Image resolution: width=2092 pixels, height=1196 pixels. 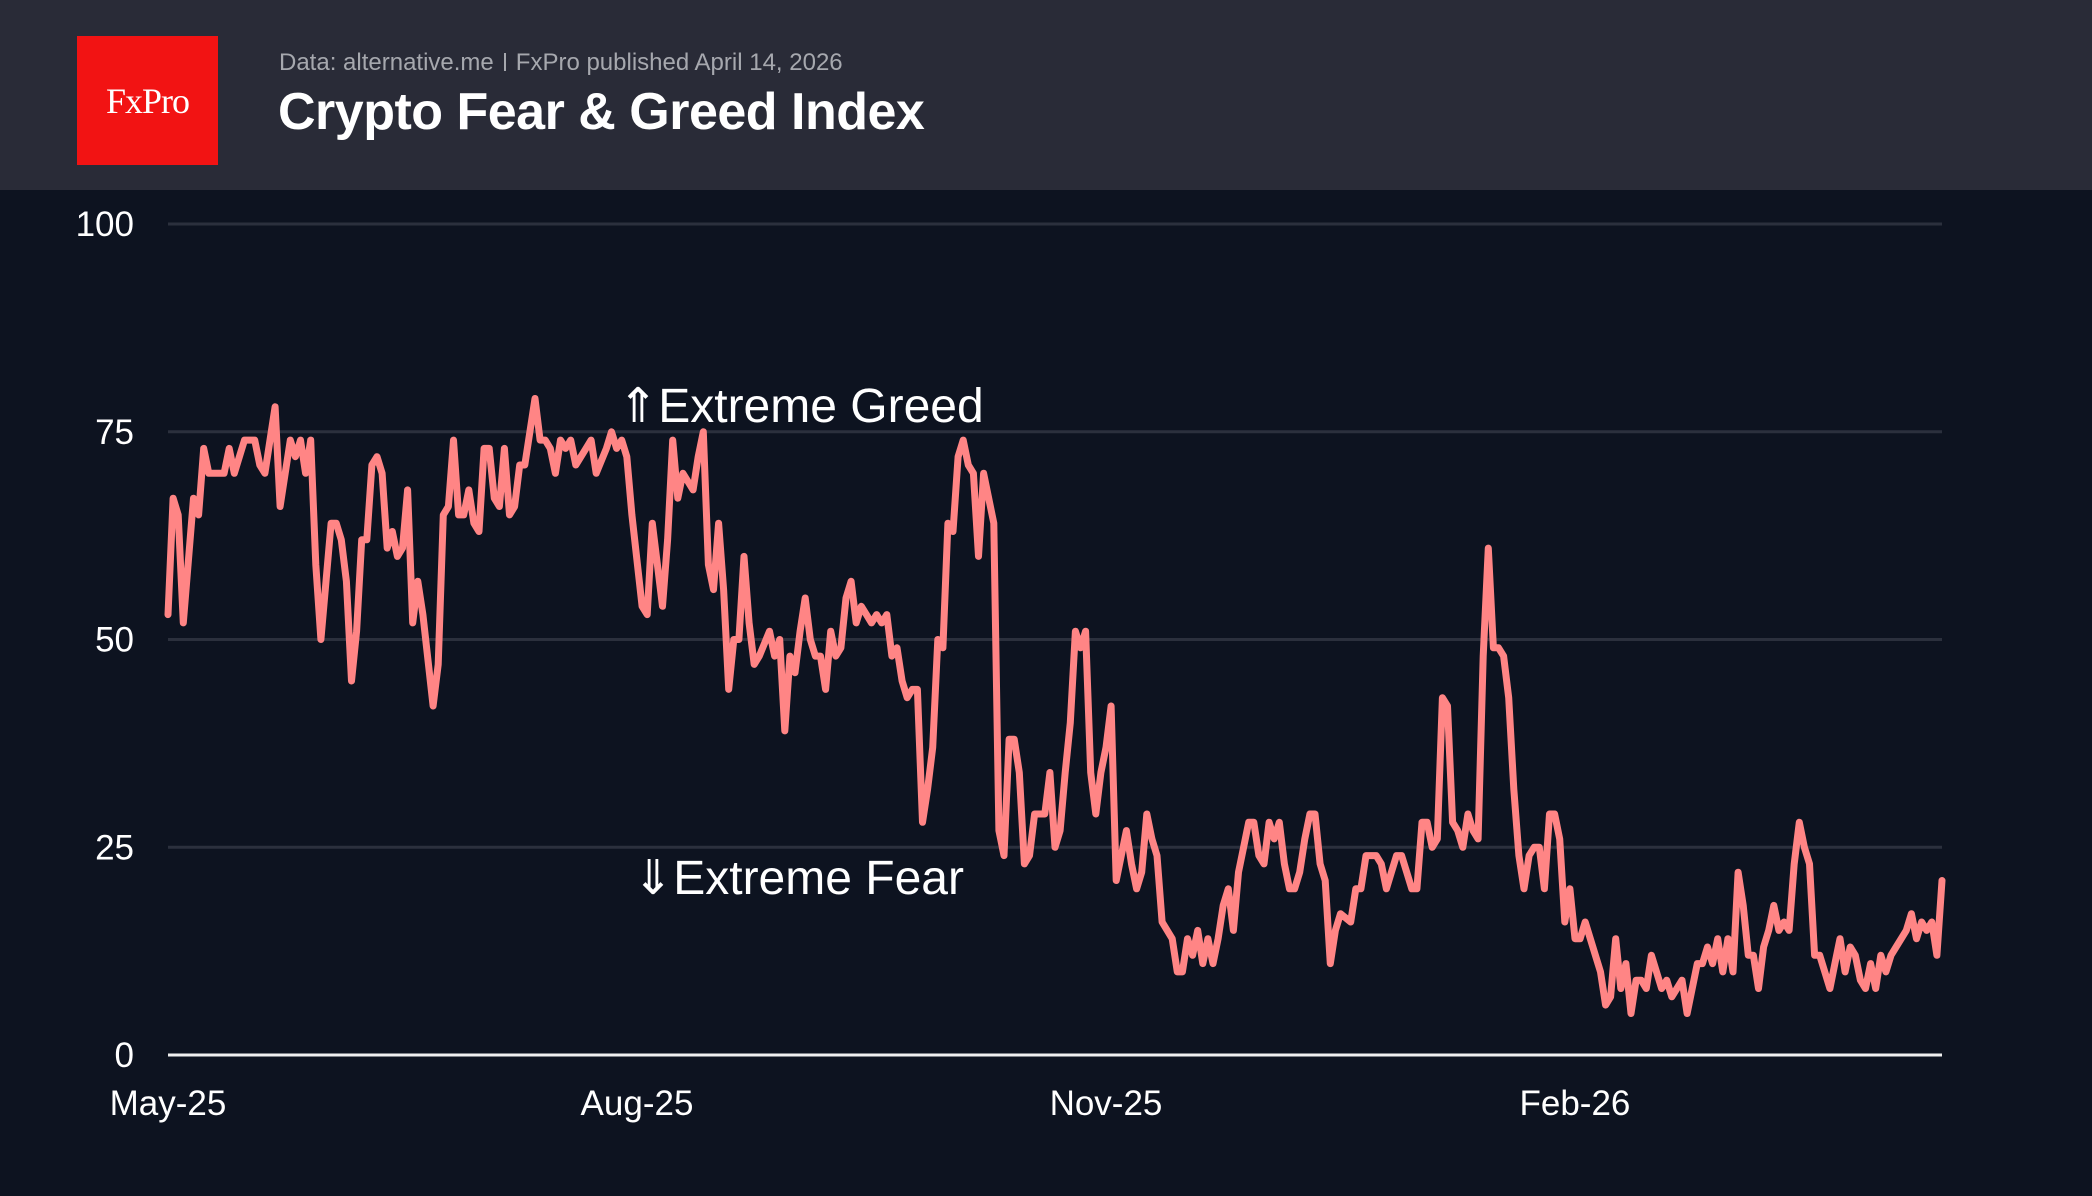 I want to click on y-tick-label: 50, so click(x=114, y=640).